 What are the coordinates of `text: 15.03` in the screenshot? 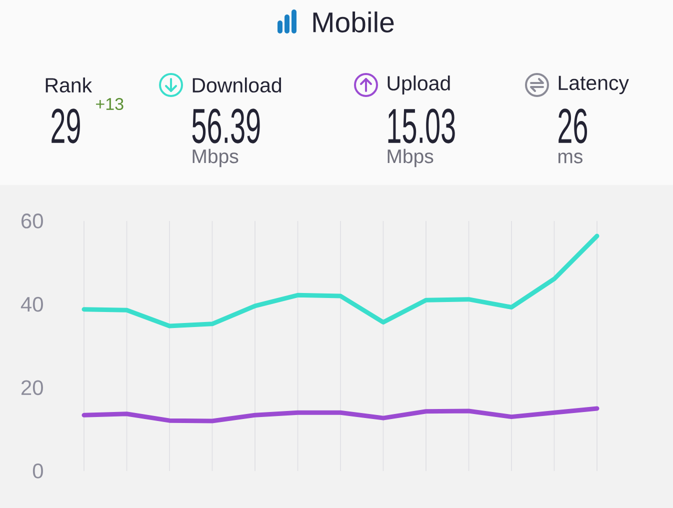 It's located at (421, 126).